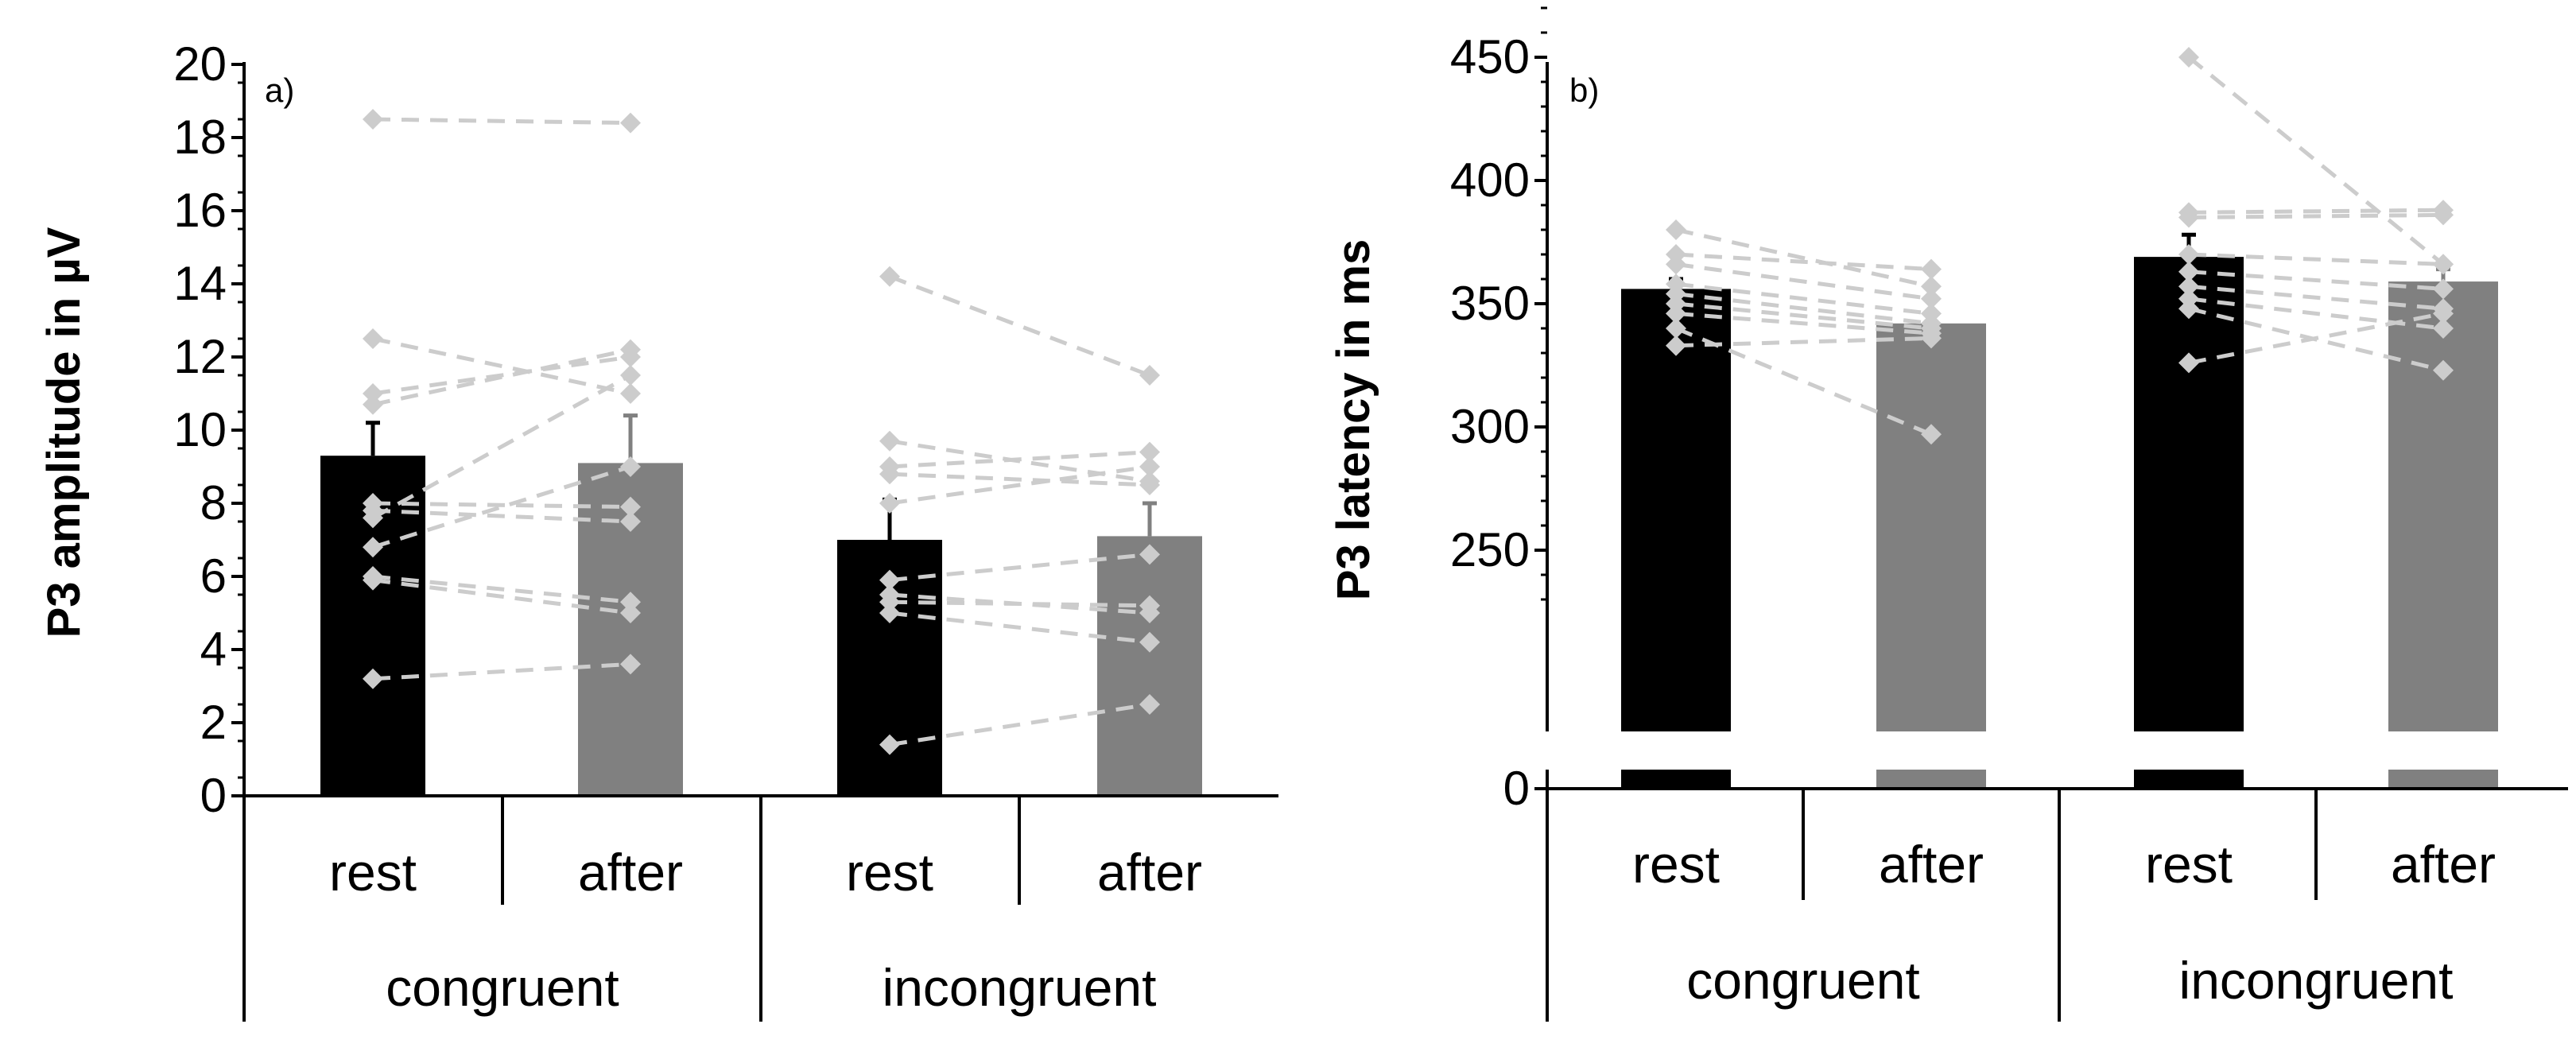 This screenshot has height=1059, width=2576. I want to click on y-tick-label: 400, so click(1490, 180).